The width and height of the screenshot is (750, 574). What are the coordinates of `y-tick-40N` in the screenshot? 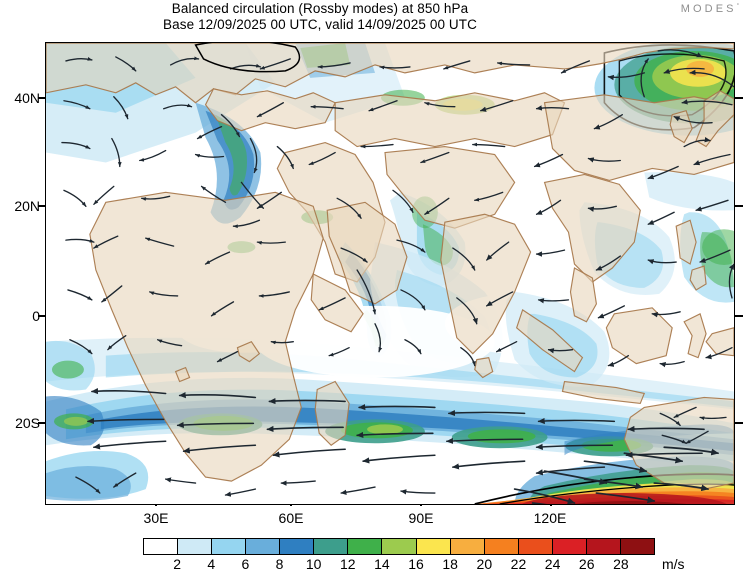 It's located at (42, 98).